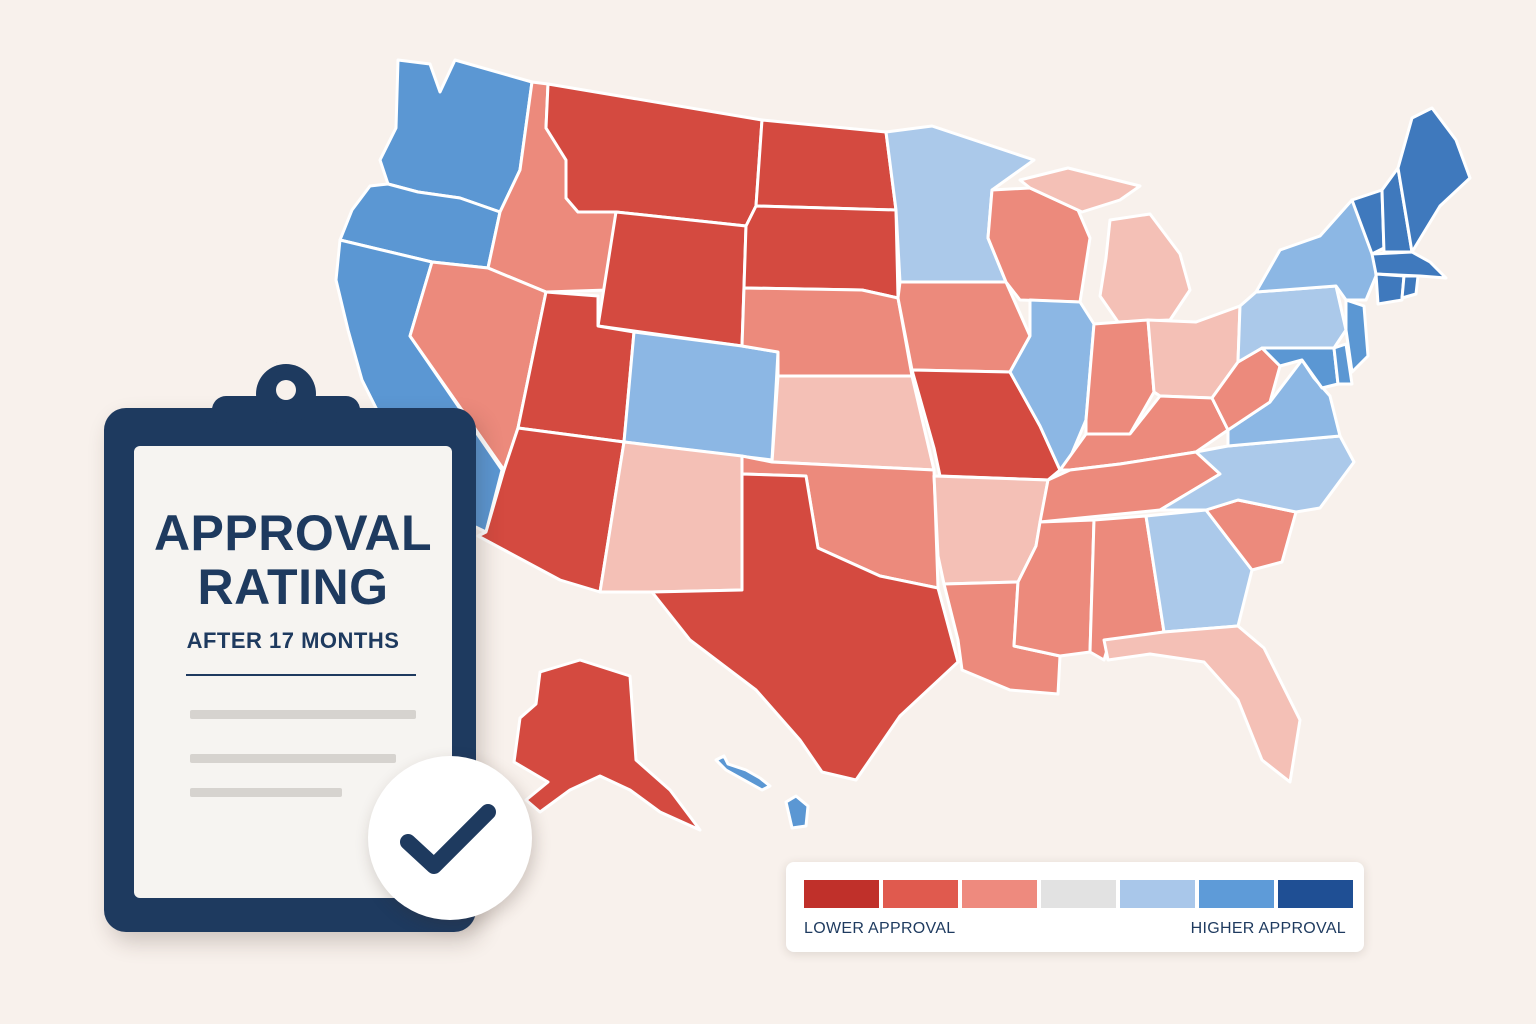  Describe the element at coordinates (821, 252) in the screenshot. I see `state-south-dakota` at that location.